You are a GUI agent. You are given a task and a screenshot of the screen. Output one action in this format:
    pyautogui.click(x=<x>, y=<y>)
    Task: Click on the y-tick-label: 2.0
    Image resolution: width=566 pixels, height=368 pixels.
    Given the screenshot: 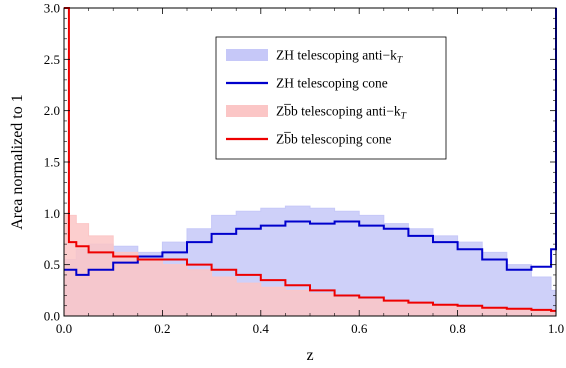 What is the action you would take?
    pyautogui.click(x=52, y=110)
    